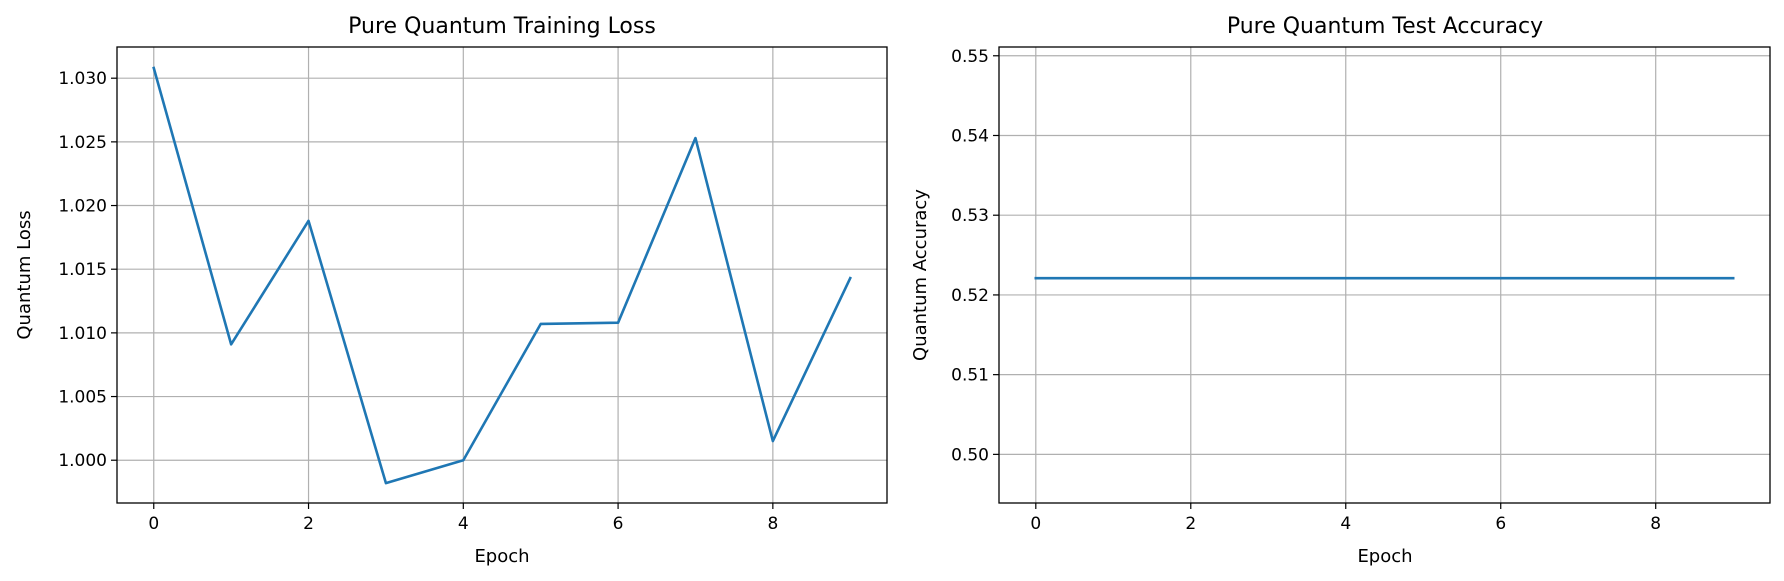  I want to click on y-tick-label: 0.51, so click(970, 376).